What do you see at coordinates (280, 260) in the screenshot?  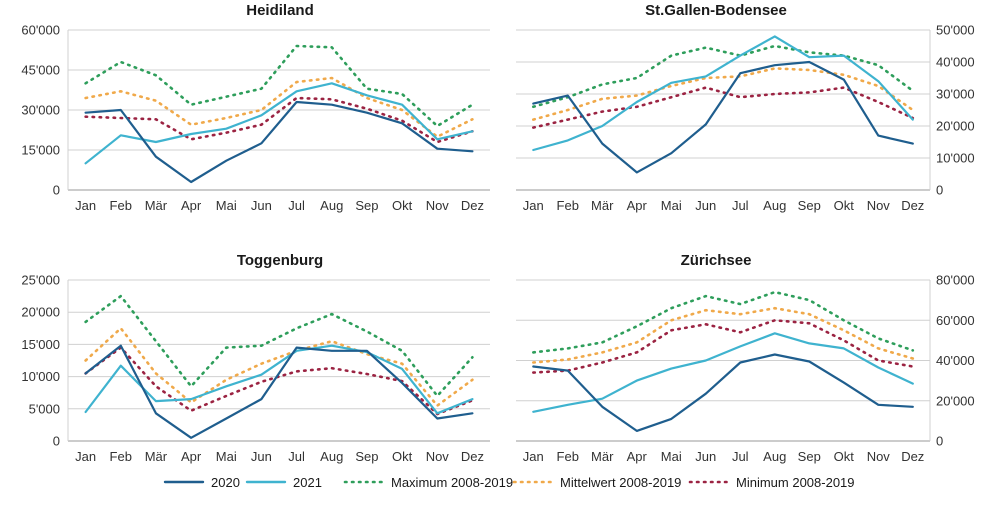 I see `panel-title: Toggenburg` at bounding box center [280, 260].